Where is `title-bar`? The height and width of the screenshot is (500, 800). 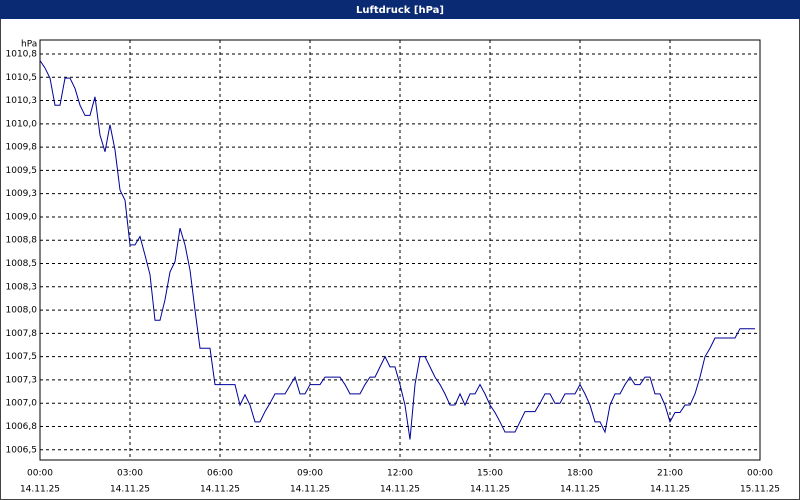
title-bar is located at coordinates (400, 9).